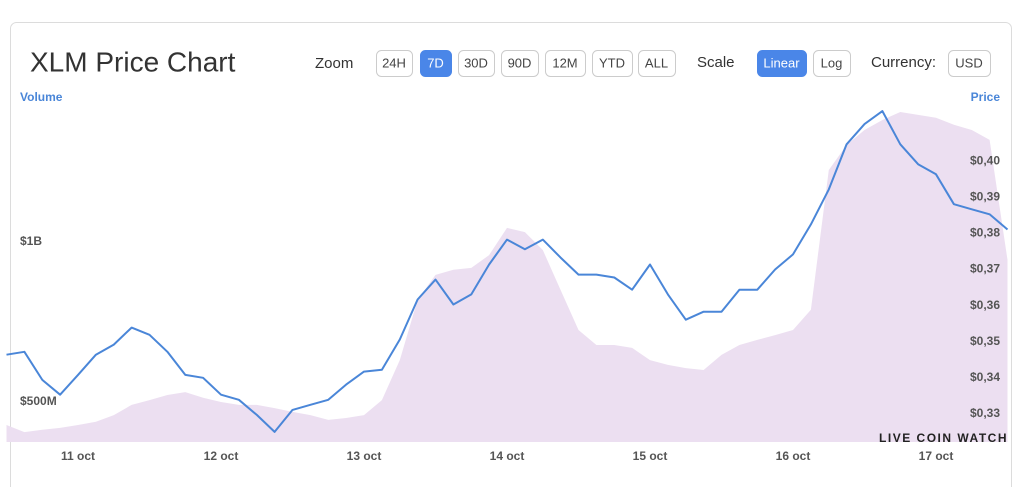 This screenshot has width=1024, height=487. Describe the element at coordinates (985, 305) in the screenshot. I see `y2-tick-label: $0,36` at that location.